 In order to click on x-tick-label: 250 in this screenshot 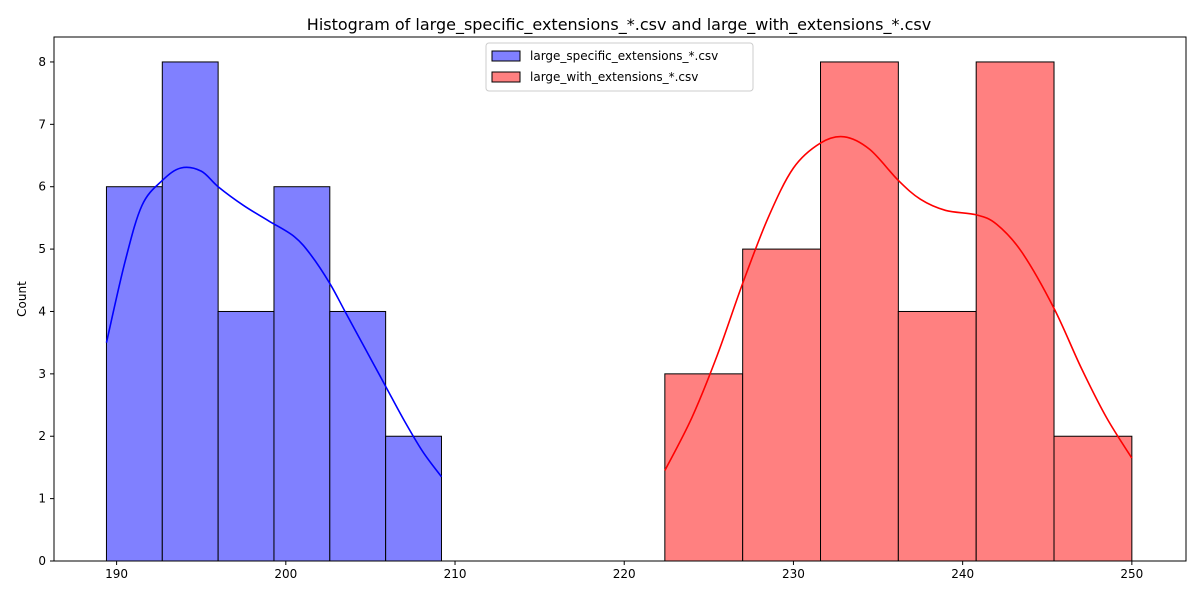, I will do `click(1131, 574)`.